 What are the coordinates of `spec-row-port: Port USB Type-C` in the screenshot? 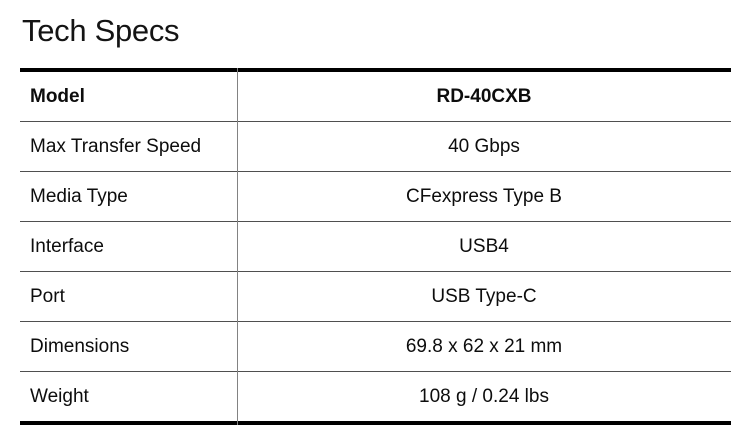 It's located at (375, 297).